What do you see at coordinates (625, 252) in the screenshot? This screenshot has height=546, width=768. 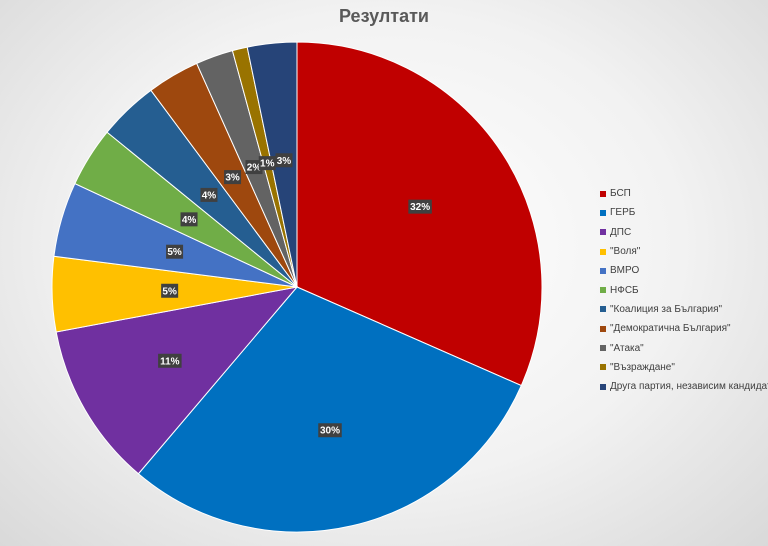 I see `legend-label: "Воля"` at bounding box center [625, 252].